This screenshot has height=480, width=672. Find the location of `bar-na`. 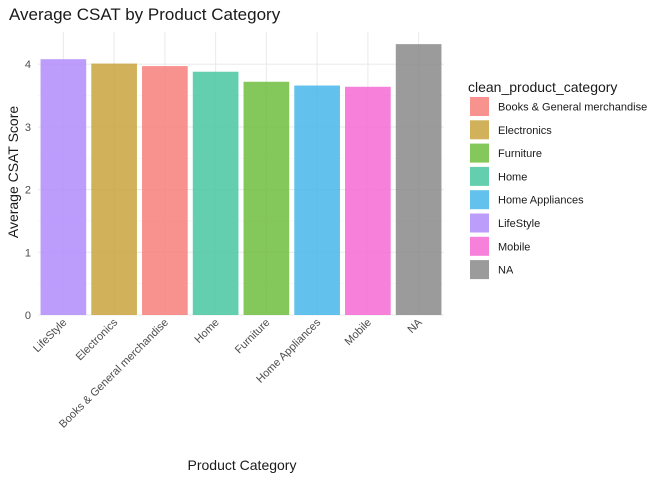

bar-na is located at coordinates (418, 180).